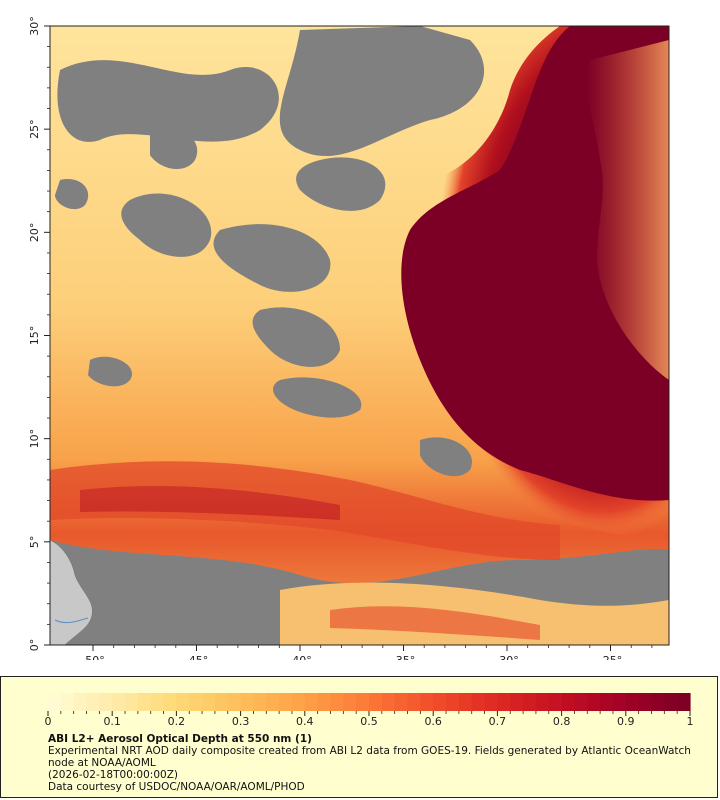  What do you see at coordinates (34, 439) in the screenshot?
I see `lat-tick-label: 10°` at bounding box center [34, 439].